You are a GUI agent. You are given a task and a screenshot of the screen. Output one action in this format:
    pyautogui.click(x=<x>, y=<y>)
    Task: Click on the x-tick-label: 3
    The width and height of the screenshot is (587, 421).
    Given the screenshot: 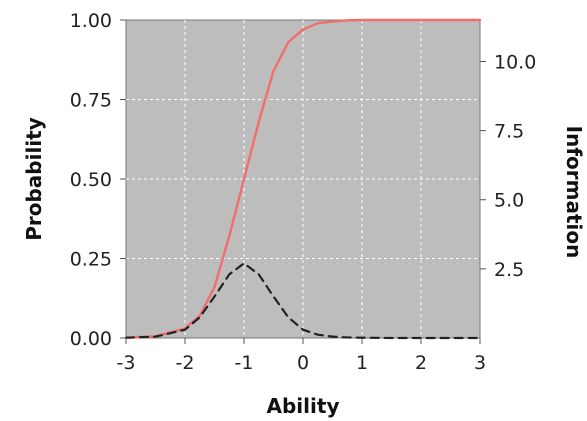 What is the action you would take?
    pyautogui.click(x=480, y=363)
    